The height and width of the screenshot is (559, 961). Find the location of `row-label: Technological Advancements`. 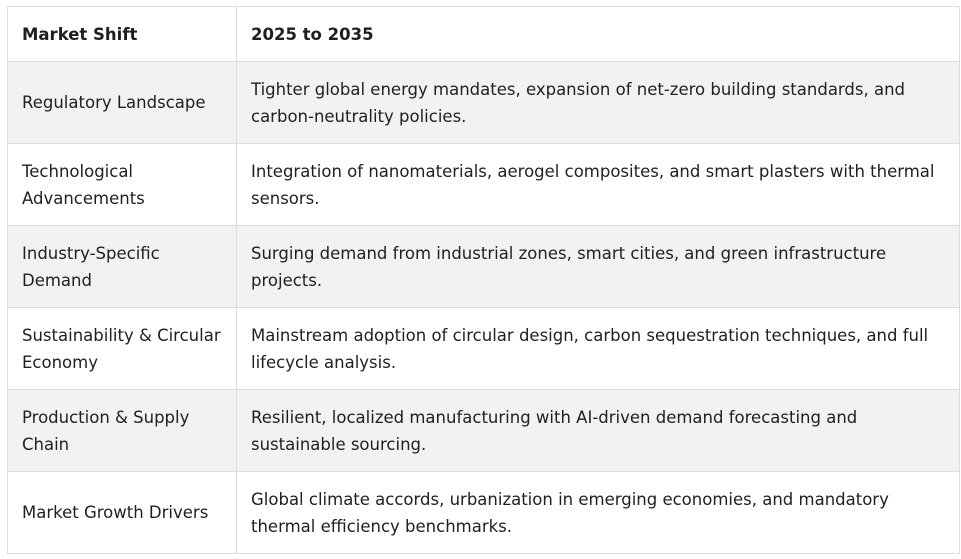

row-label: Technological Advancements is located at coordinates (122, 184).